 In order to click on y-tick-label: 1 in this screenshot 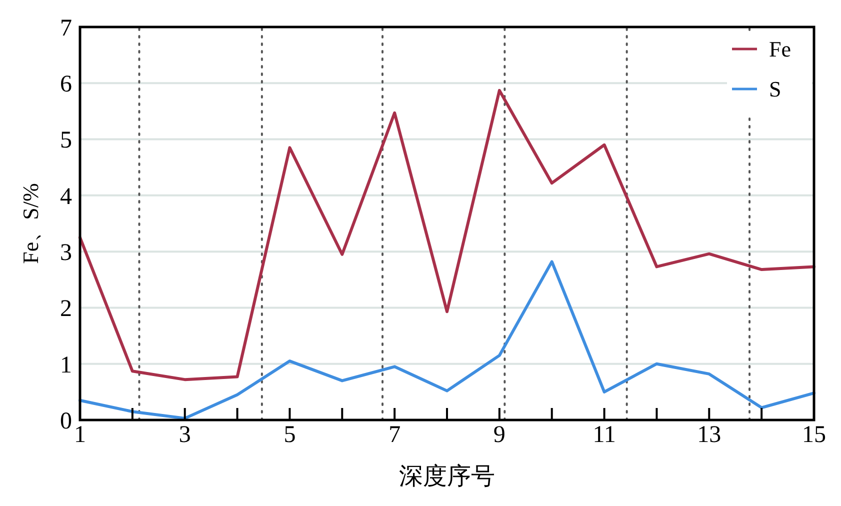, I will do `click(66, 365)`.